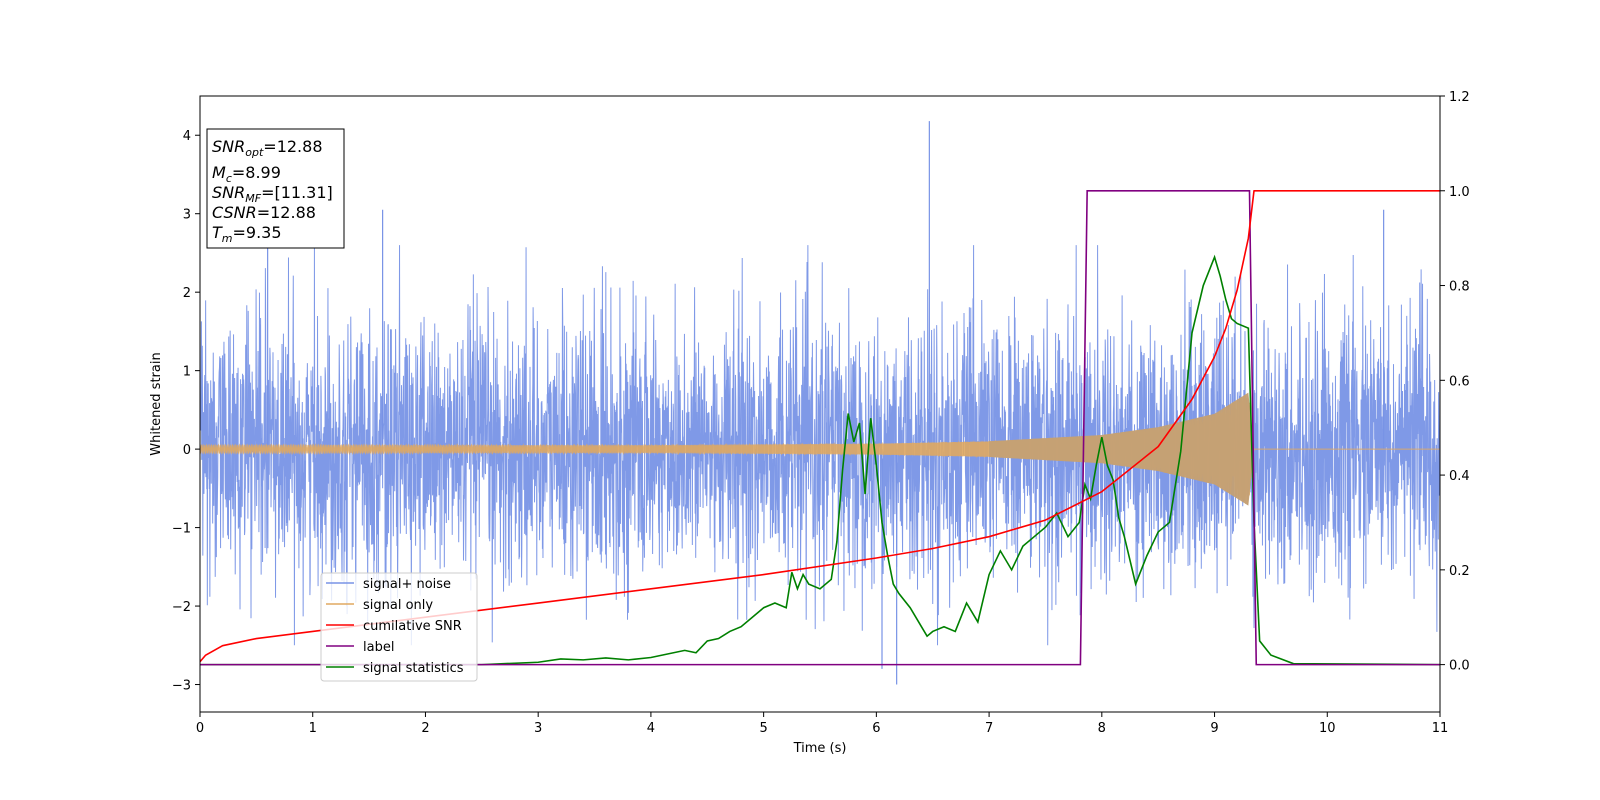 The height and width of the screenshot is (800, 1600). What do you see at coordinates (200, 728) in the screenshot?
I see `x-tick-label: 0` at bounding box center [200, 728].